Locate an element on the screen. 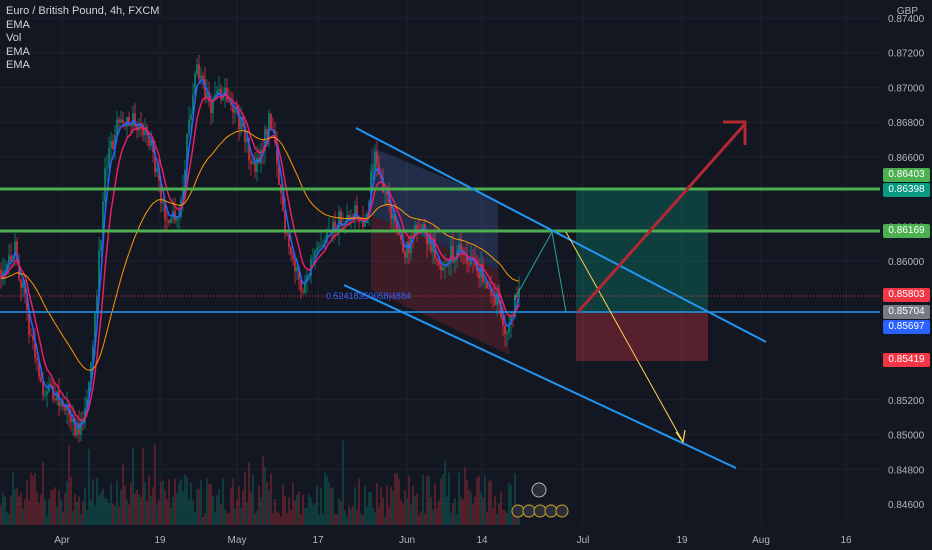  time-tick-label: Aug is located at coordinates (761, 540).